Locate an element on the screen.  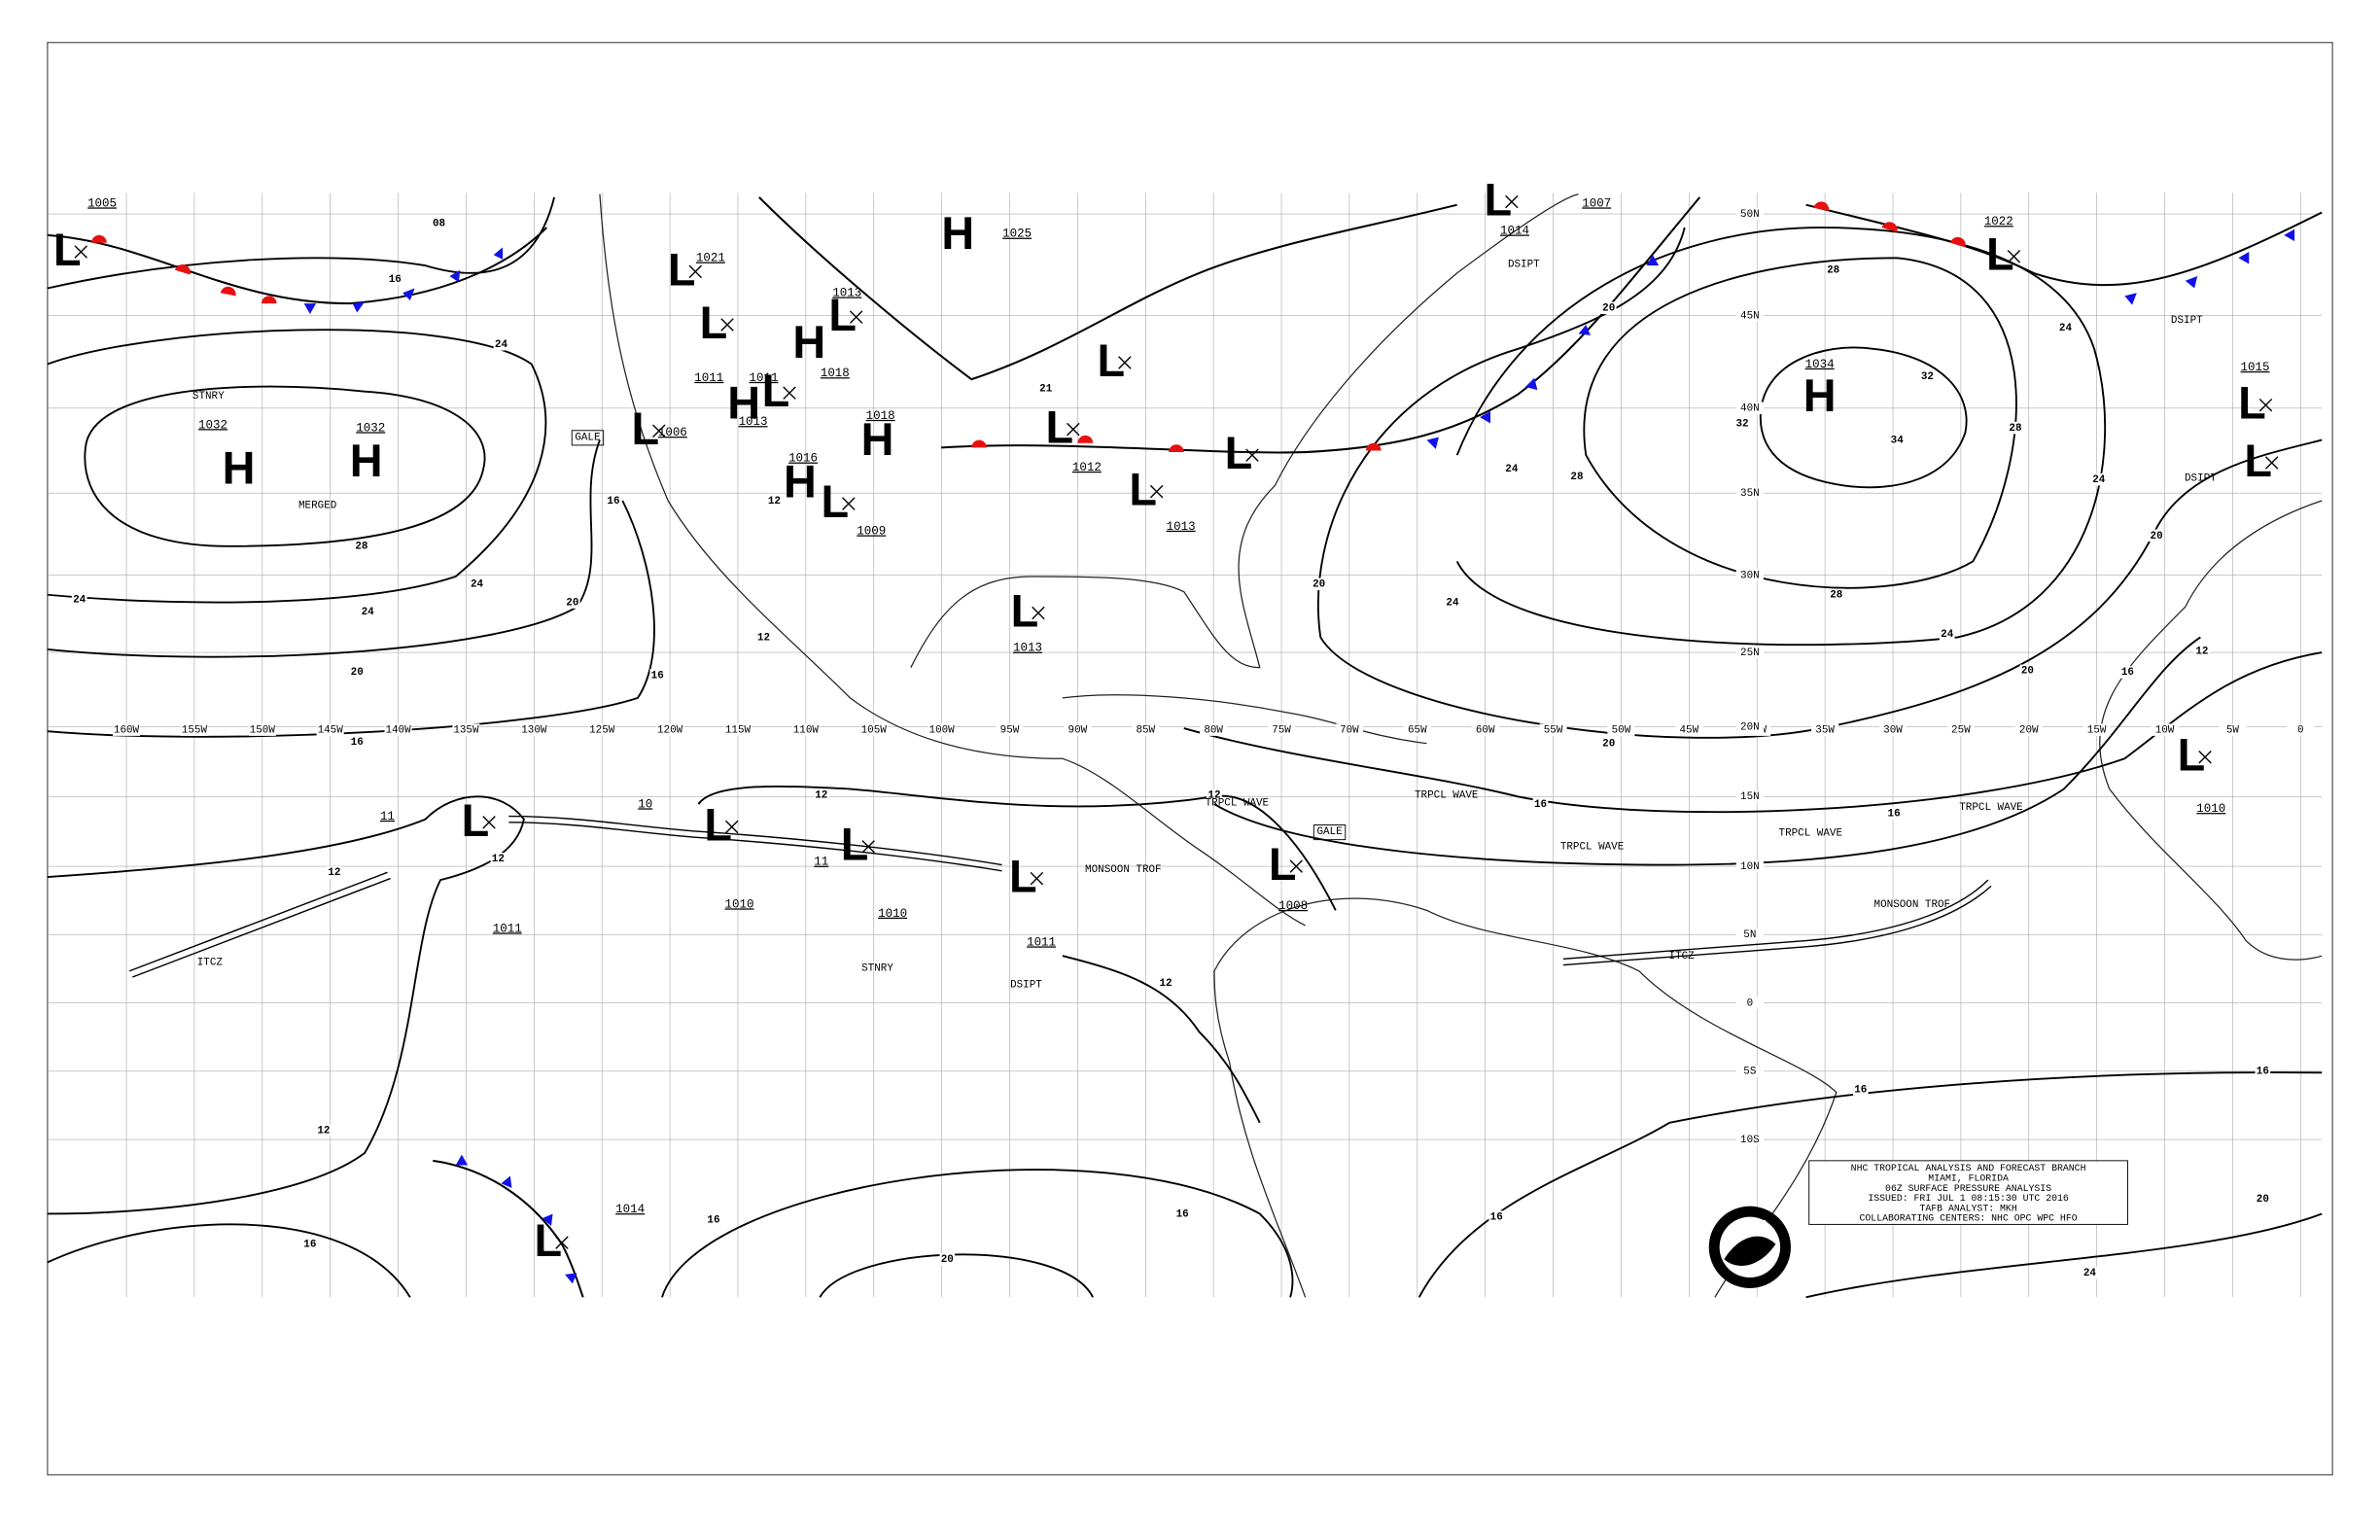
pressure-center-letter: H is located at coordinates (239, 468).